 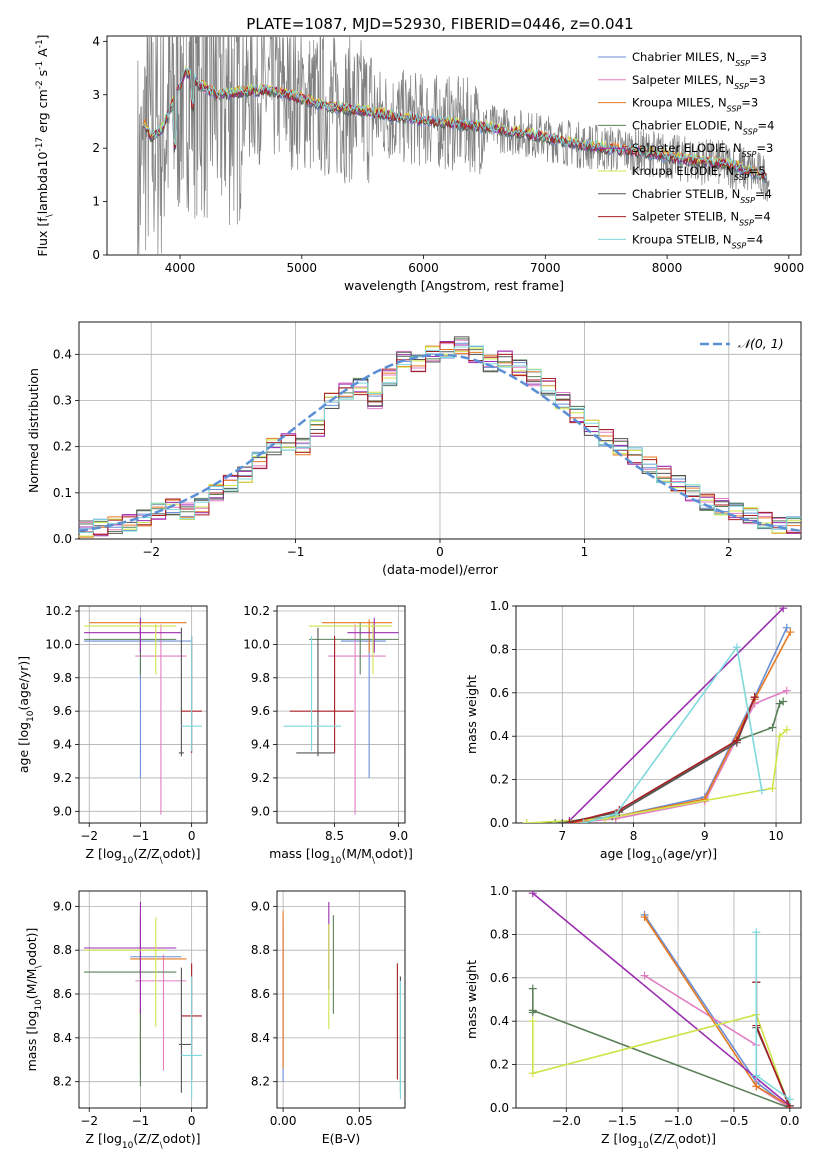 I want to click on gaussian-curve, so click(x=440, y=443).